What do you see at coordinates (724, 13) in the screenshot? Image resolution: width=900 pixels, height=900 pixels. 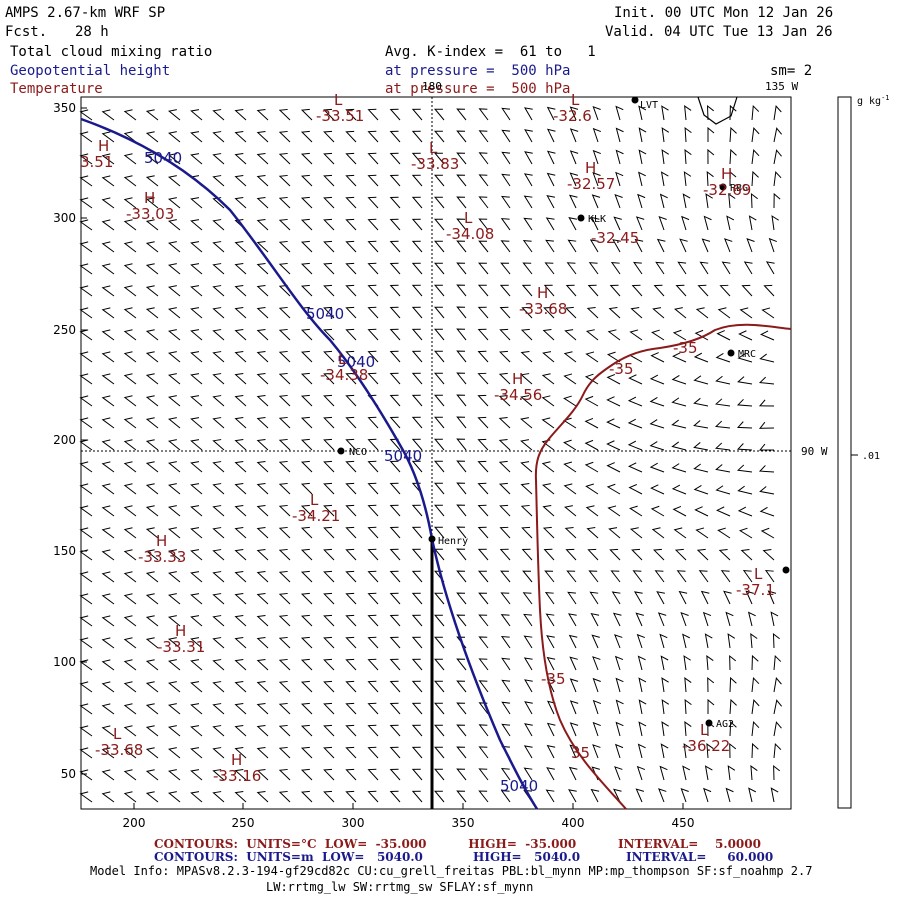 I see `init-time: Init. 00 UTC Mon 12 Jan 26` at bounding box center [724, 13].